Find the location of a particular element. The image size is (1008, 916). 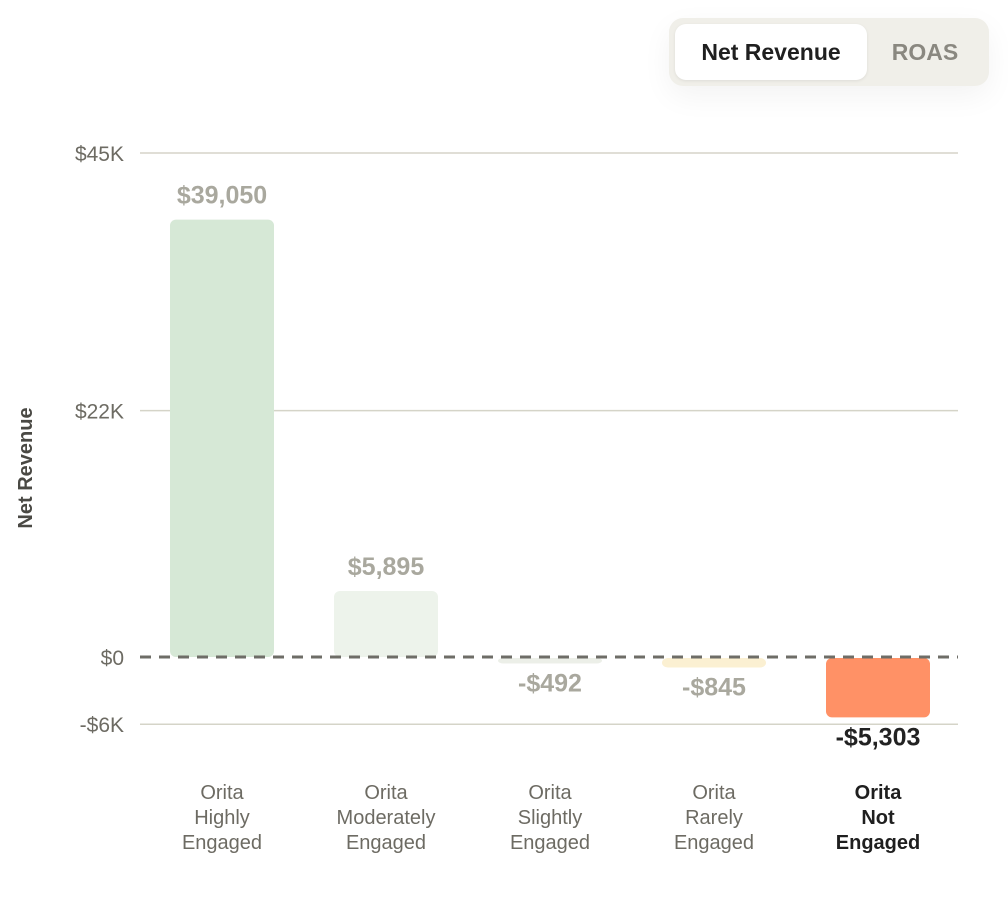

y-axis-label: Net Revenue is located at coordinates (26, 467).